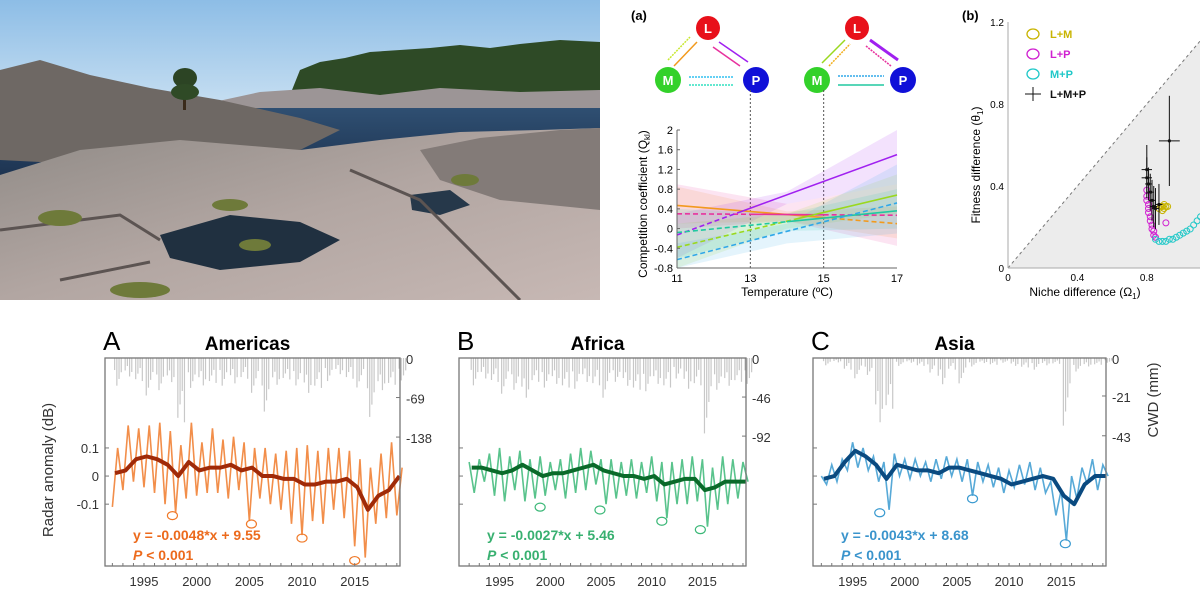  What do you see at coordinates (643, 209) in the screenshot?
I see `y-axis-label-main: Competition coefficient (Q` at bounding box center [643, 209].